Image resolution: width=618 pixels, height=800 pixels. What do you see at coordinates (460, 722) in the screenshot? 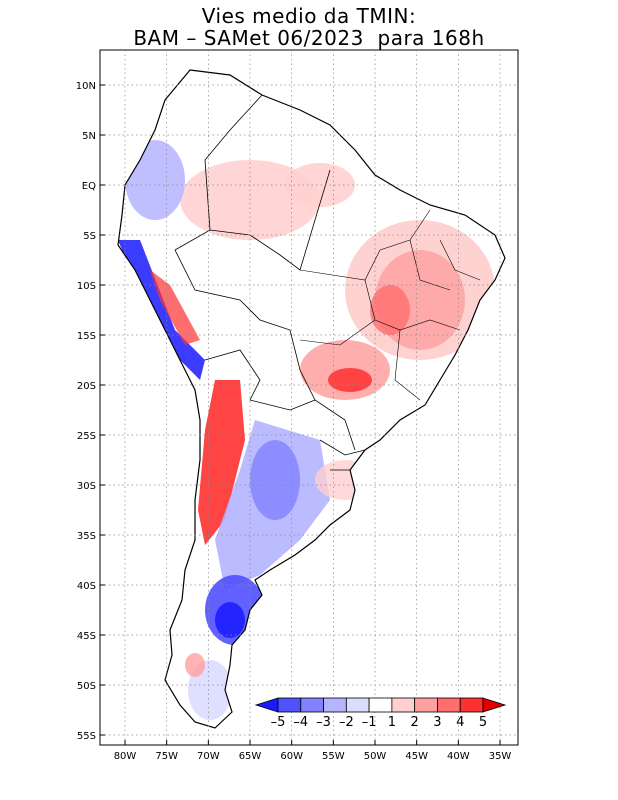
I see `colorbar-label: 4` at bounding box center [460, 722].